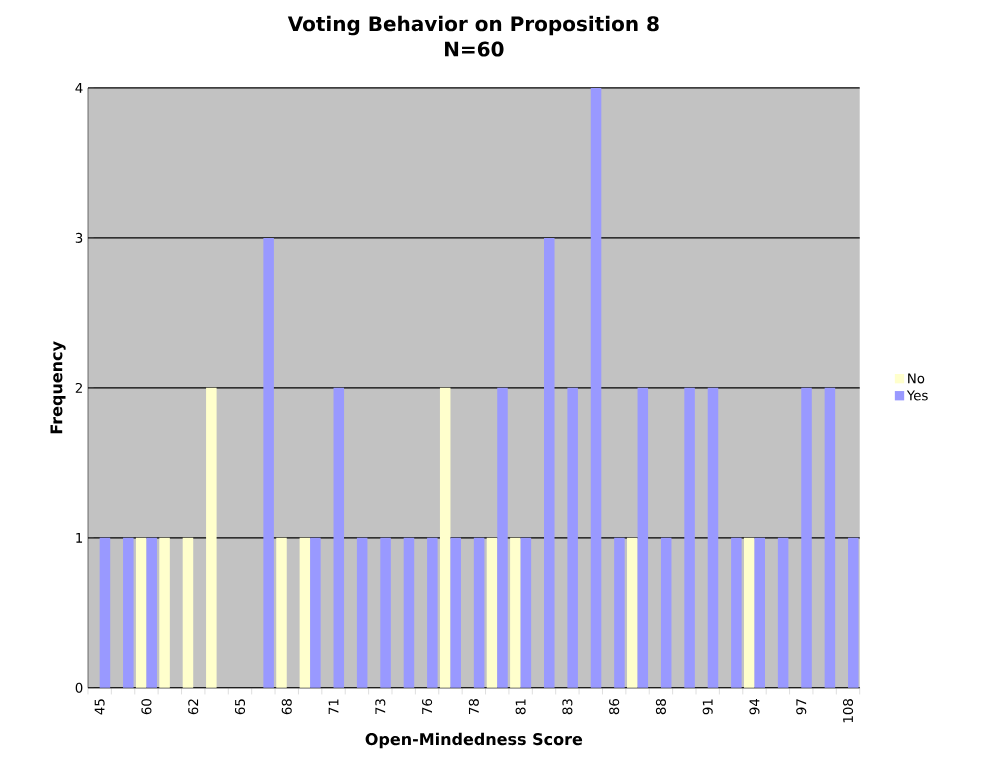 This screenshot has width=1005, height=769. Describe the element at coordinates (520, 707) in the screenshot. I see `x-tick-label: 81` at that location.